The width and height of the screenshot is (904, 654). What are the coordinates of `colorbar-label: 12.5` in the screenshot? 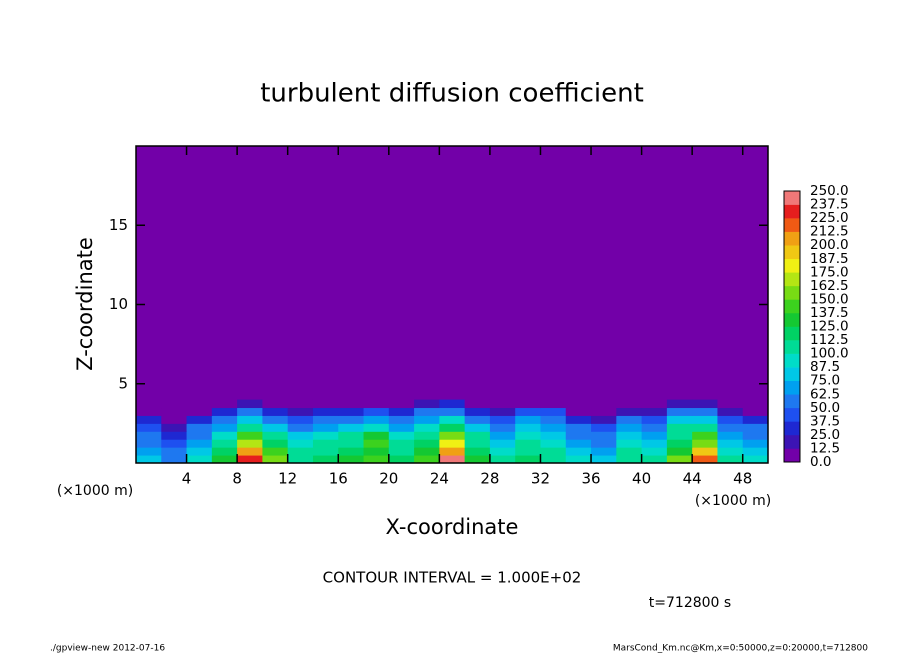 It's located at (825, 448).